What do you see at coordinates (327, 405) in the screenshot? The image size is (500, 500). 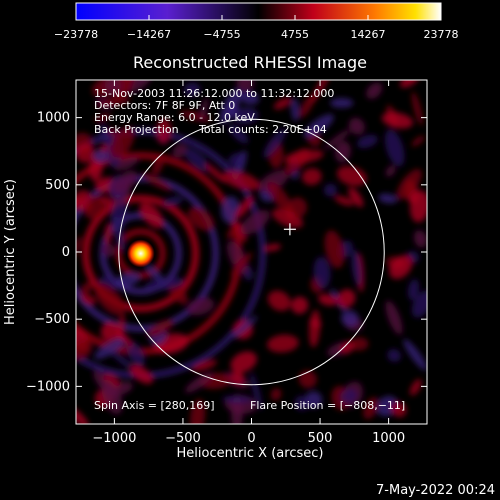 I see `annotation-flare-position: Flare Position = [−808,−11]` at bounding box center [327, 405].